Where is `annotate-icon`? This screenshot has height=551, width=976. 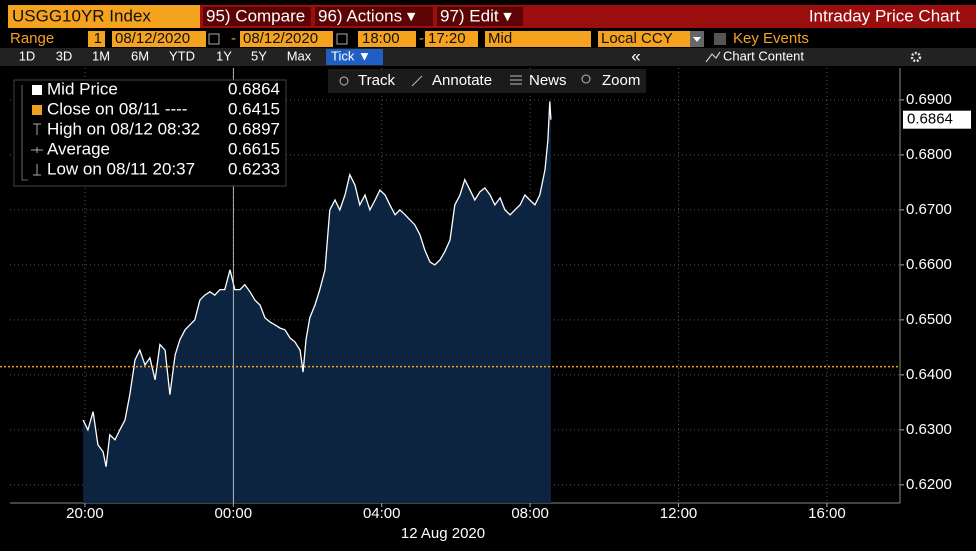
annotate-icon is located at coordinates (417, 81).